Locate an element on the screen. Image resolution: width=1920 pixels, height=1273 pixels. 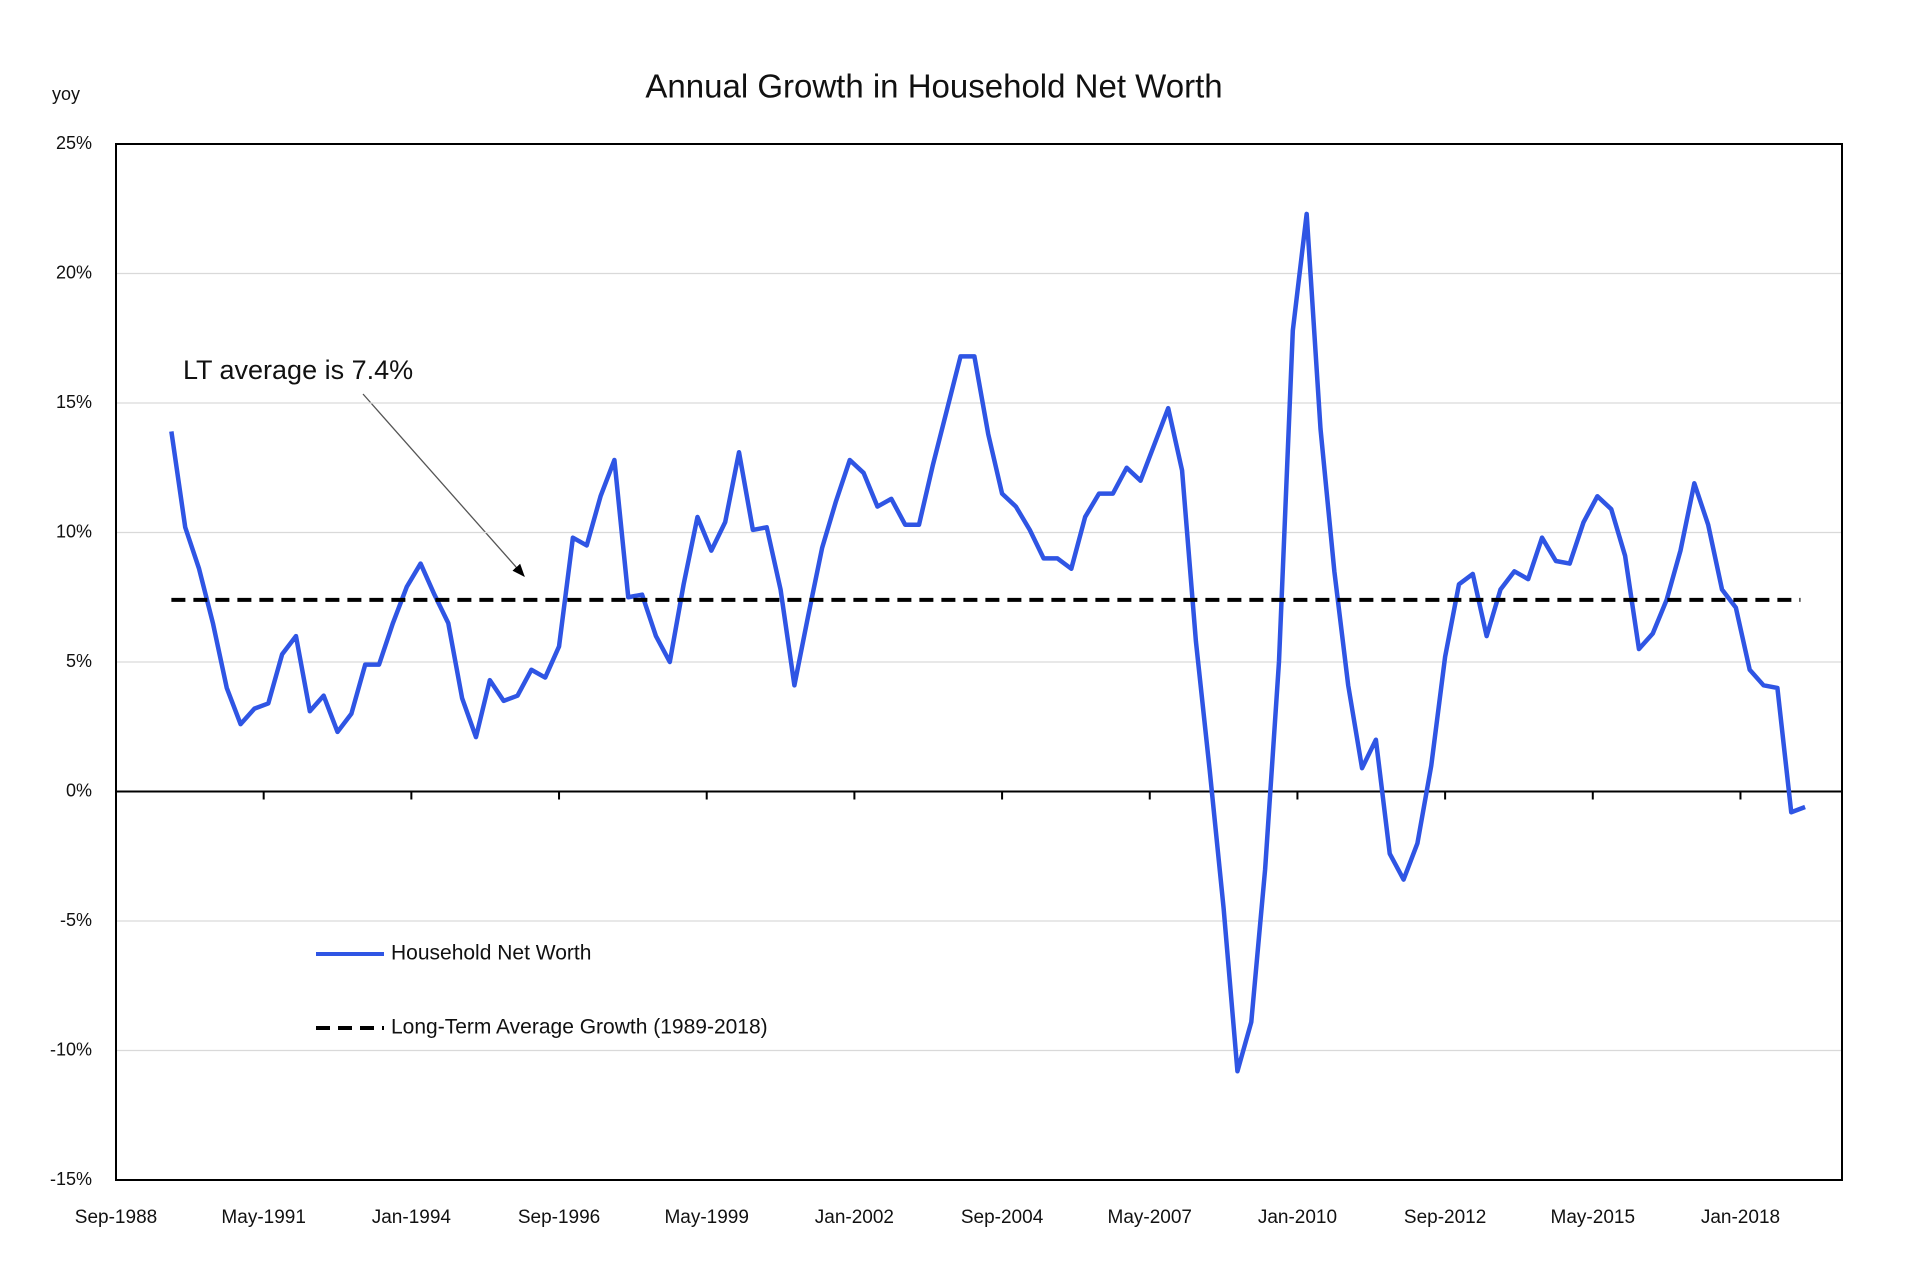
annotation-arrow is located at coordinates (443, 485).